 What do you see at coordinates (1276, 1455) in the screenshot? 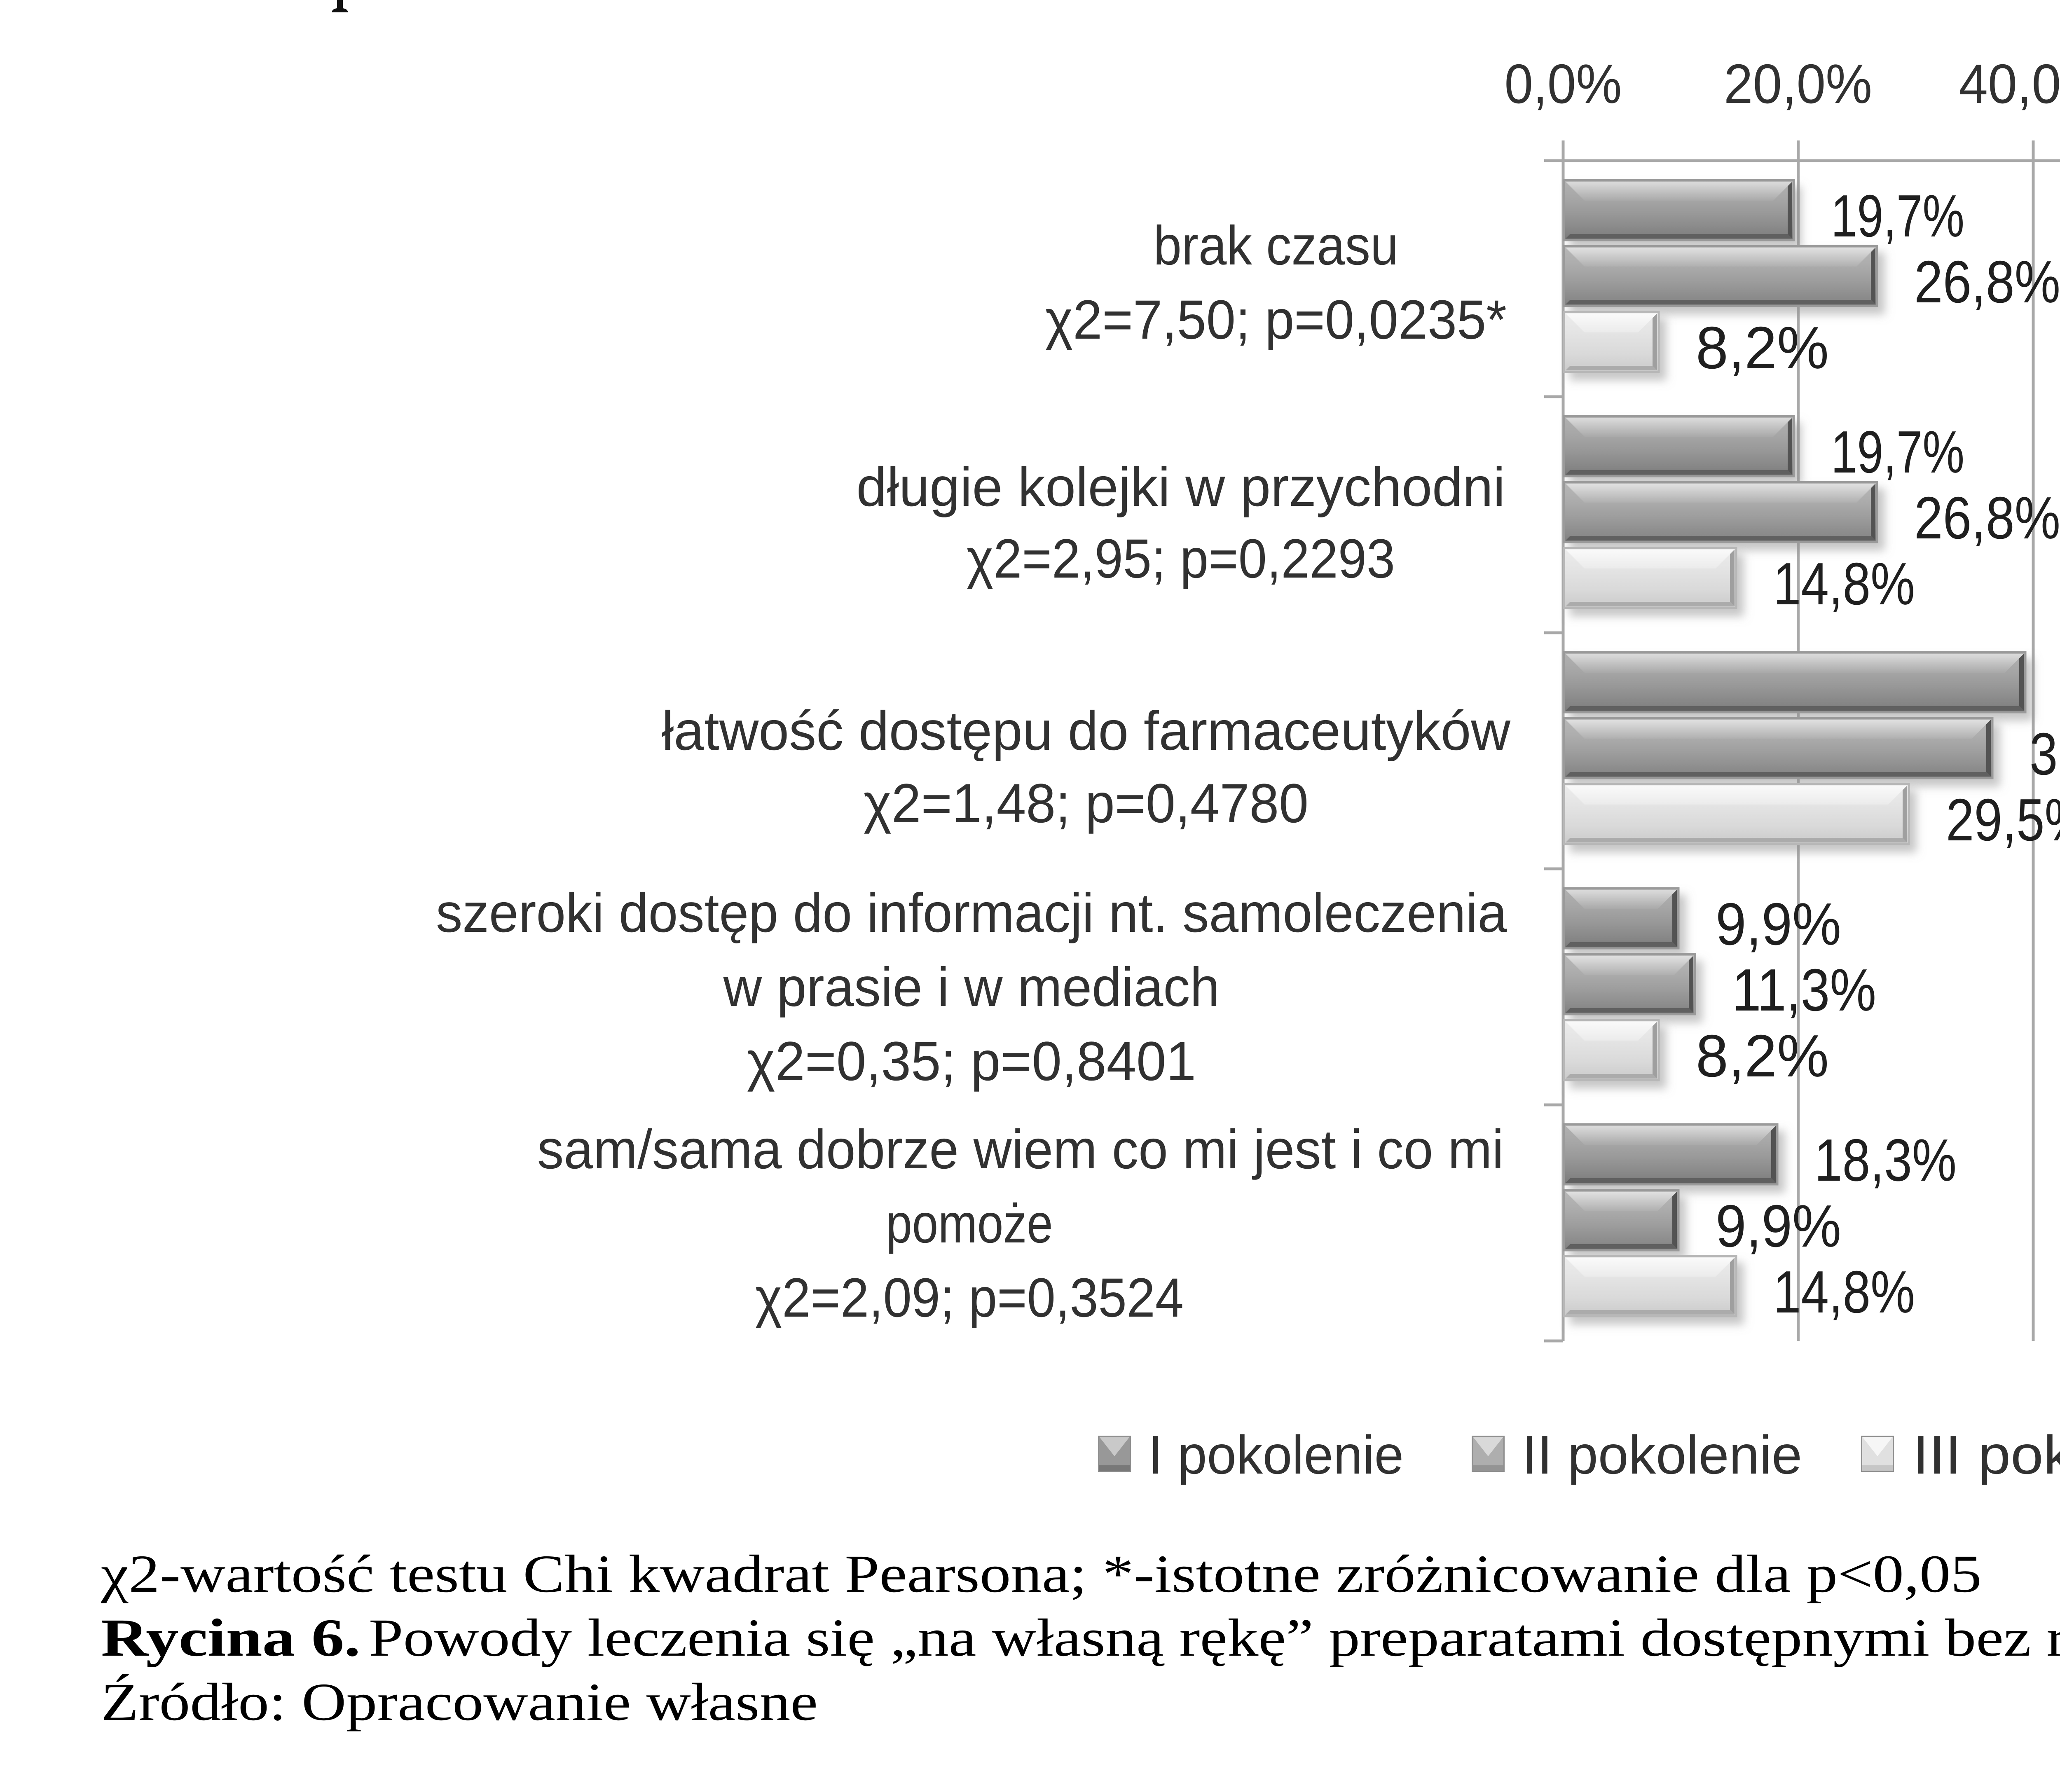
I see `svg-text: I pokolenie` at bounding box center [1276, 1455].